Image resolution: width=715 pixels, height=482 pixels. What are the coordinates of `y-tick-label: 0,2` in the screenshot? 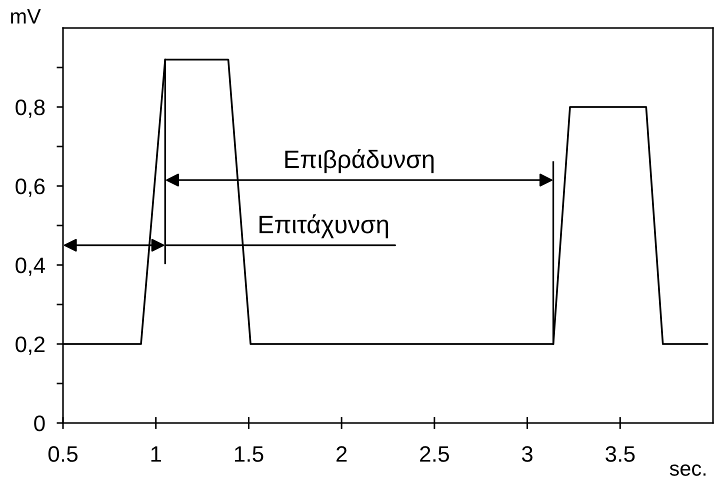 It's located at (30, 345).